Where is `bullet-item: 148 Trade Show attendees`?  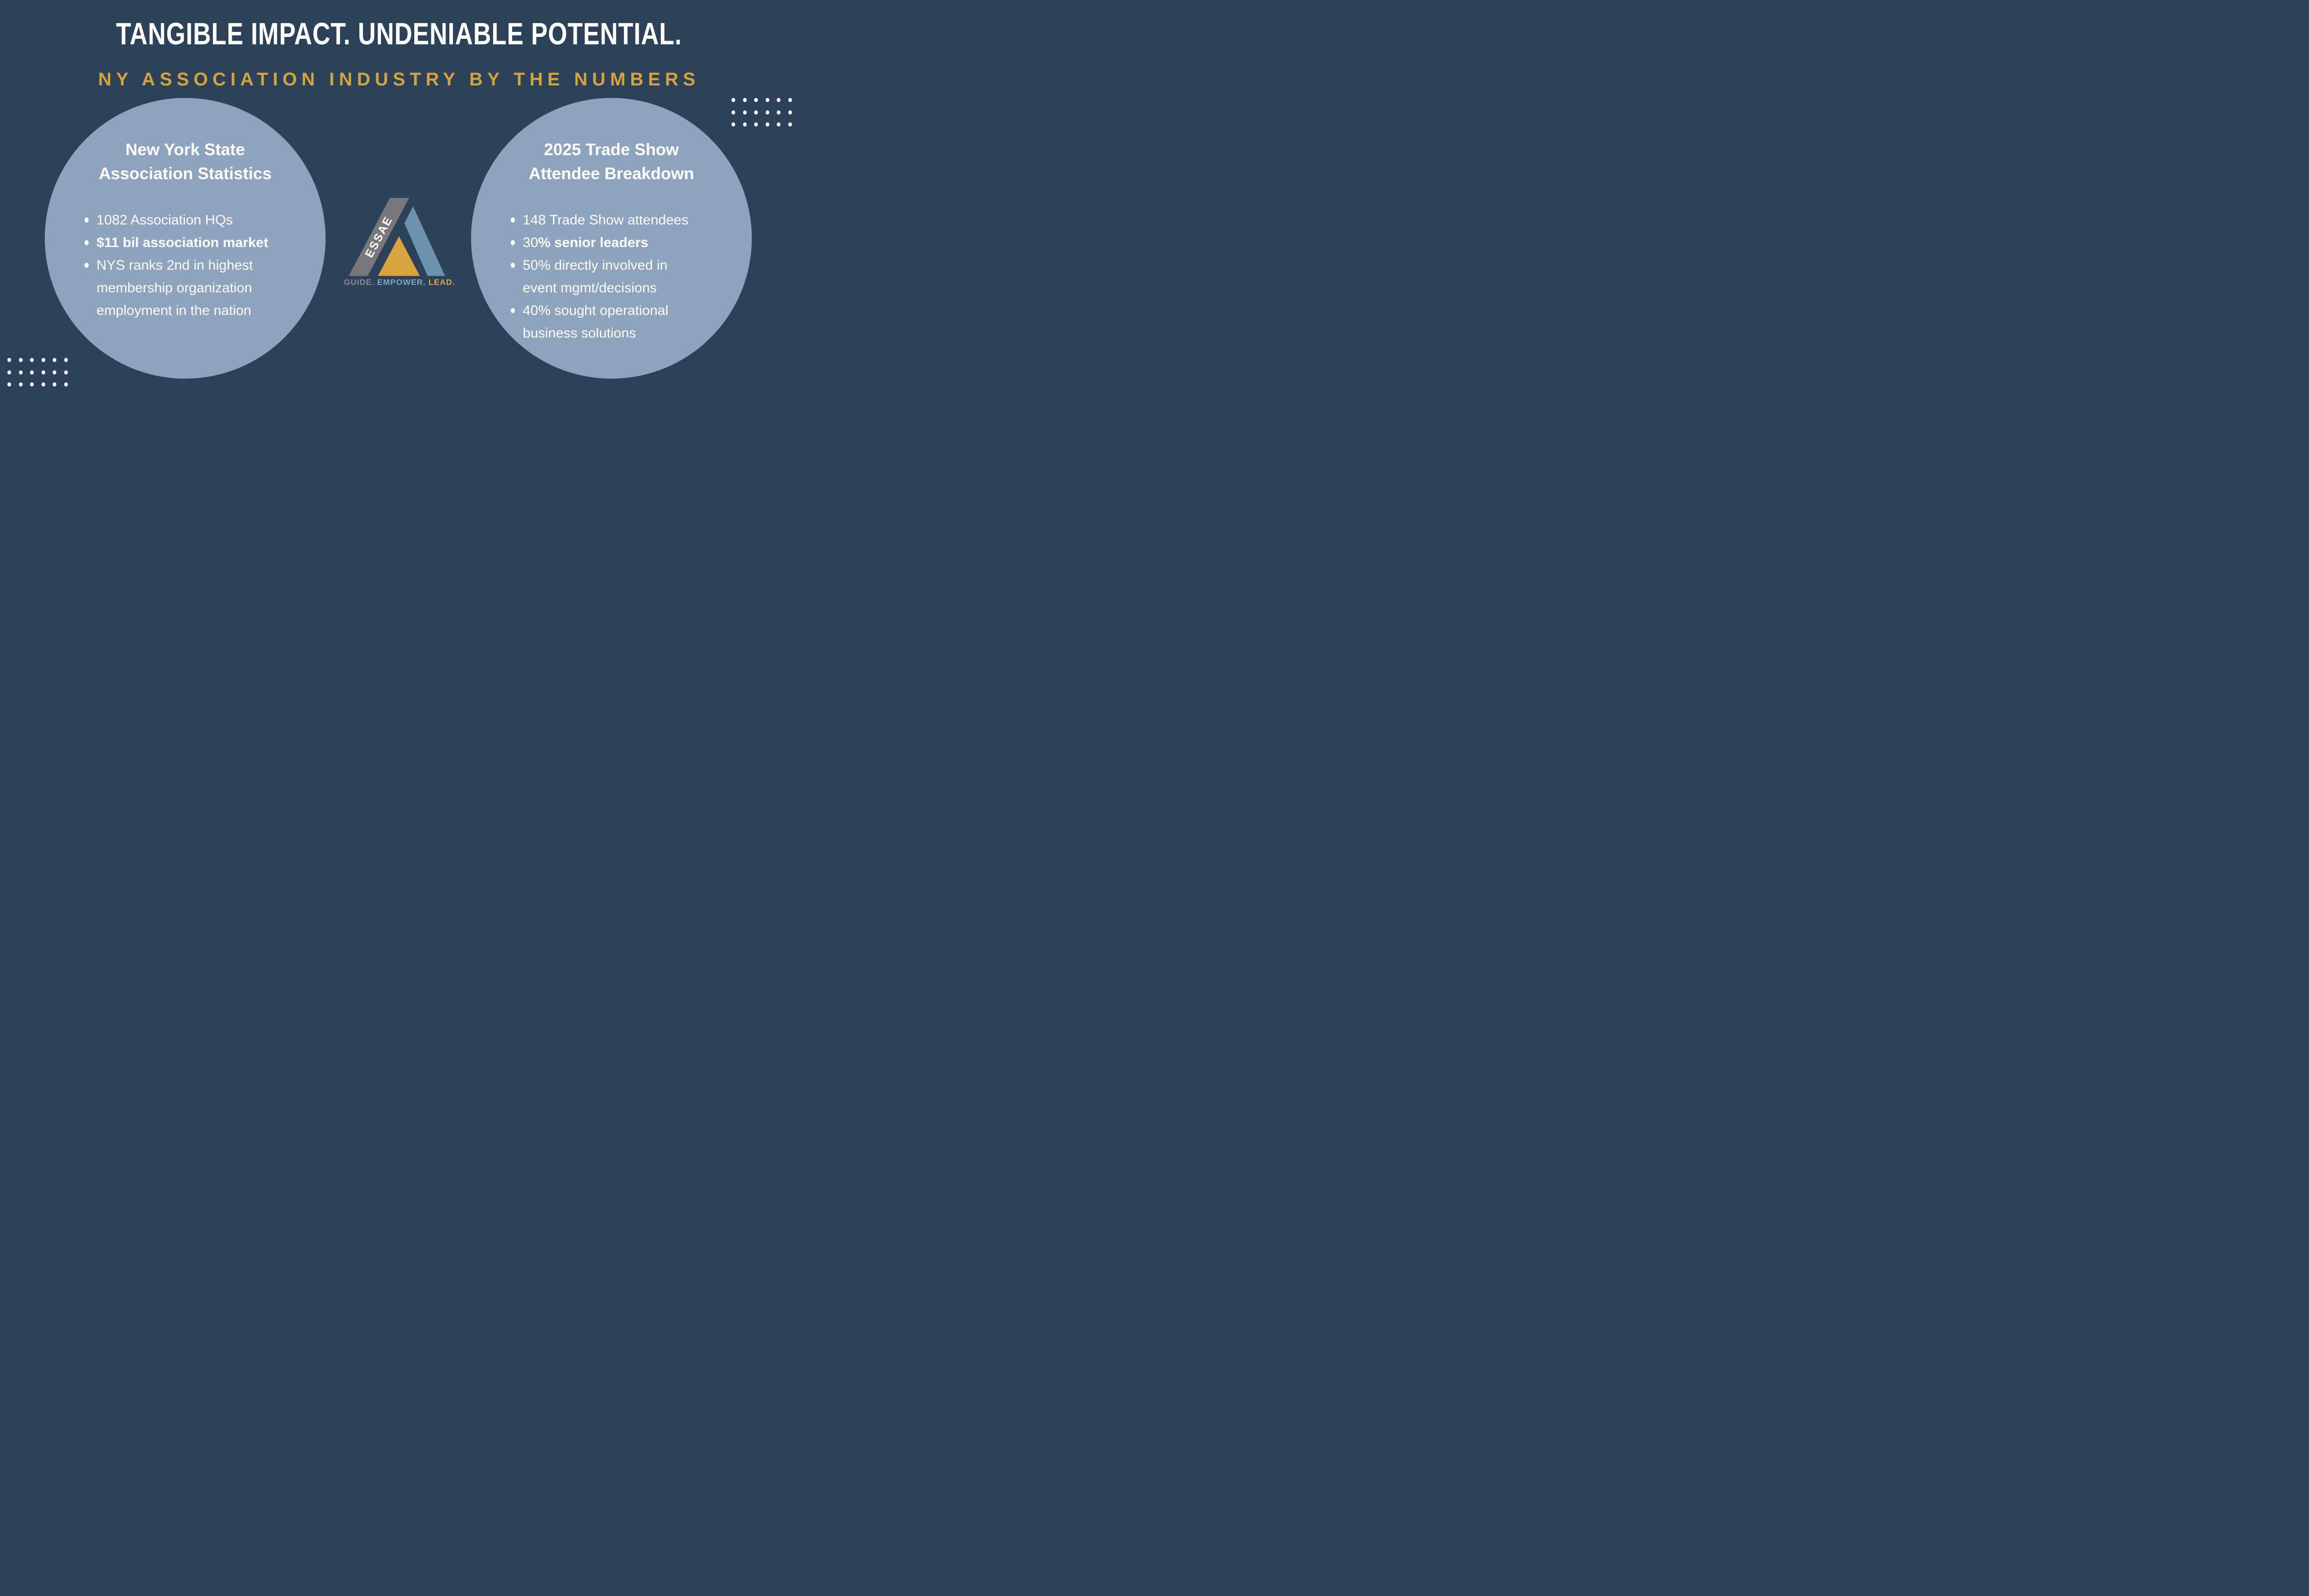 bullet-item: 148 Trade Show attendees is located at coordinates (600, 220).